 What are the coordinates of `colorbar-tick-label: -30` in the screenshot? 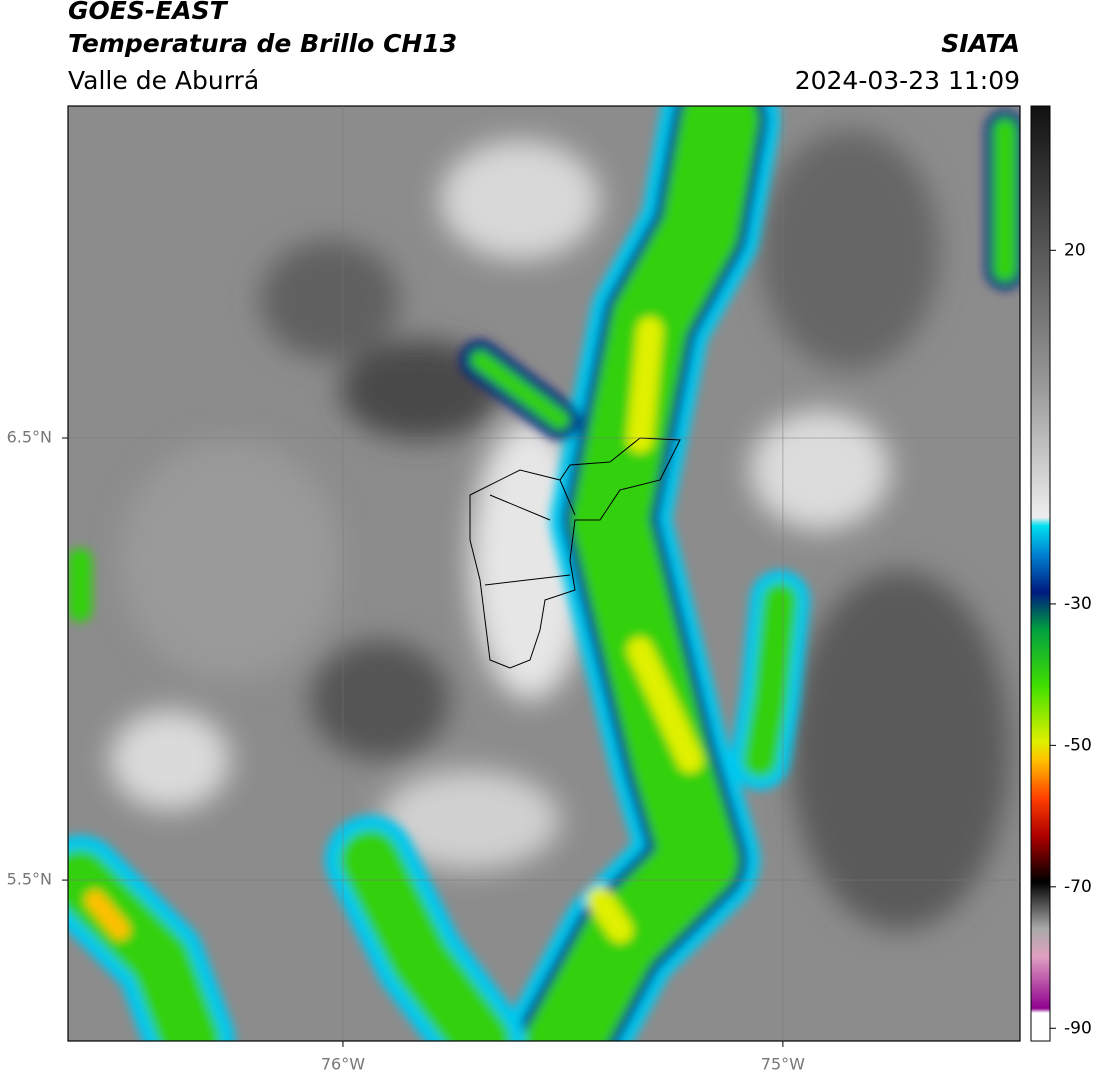 It's located at (1078, 604).